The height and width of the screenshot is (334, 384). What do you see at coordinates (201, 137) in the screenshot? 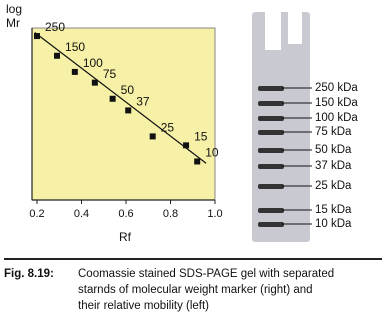
I see `point-label: 15` at bounding box center [201, 137].